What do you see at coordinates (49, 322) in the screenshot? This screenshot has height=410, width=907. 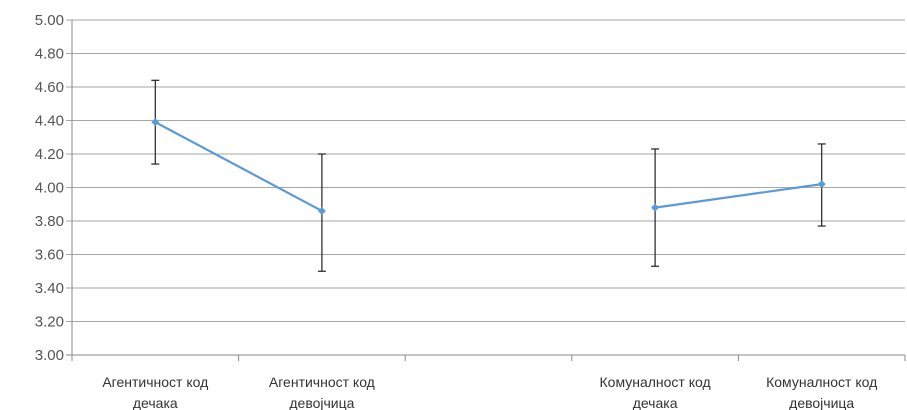 I see `y-tick-label: 3.20` at bounding box center [49, 322].